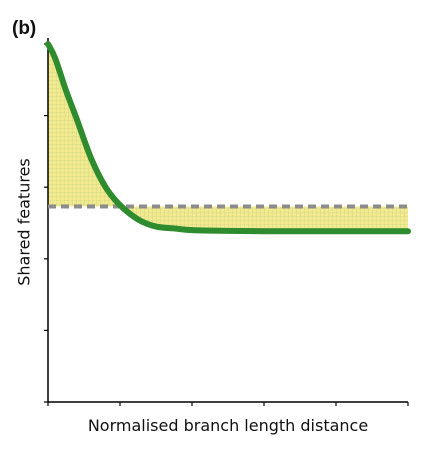 Image resolution: width=448 pixels, height=464 pixels. What do you see at coordinates (228, 425) in the screenshot?
I see `x-axis-label: Normalised branch length distance` at bounding box center [228, 425].